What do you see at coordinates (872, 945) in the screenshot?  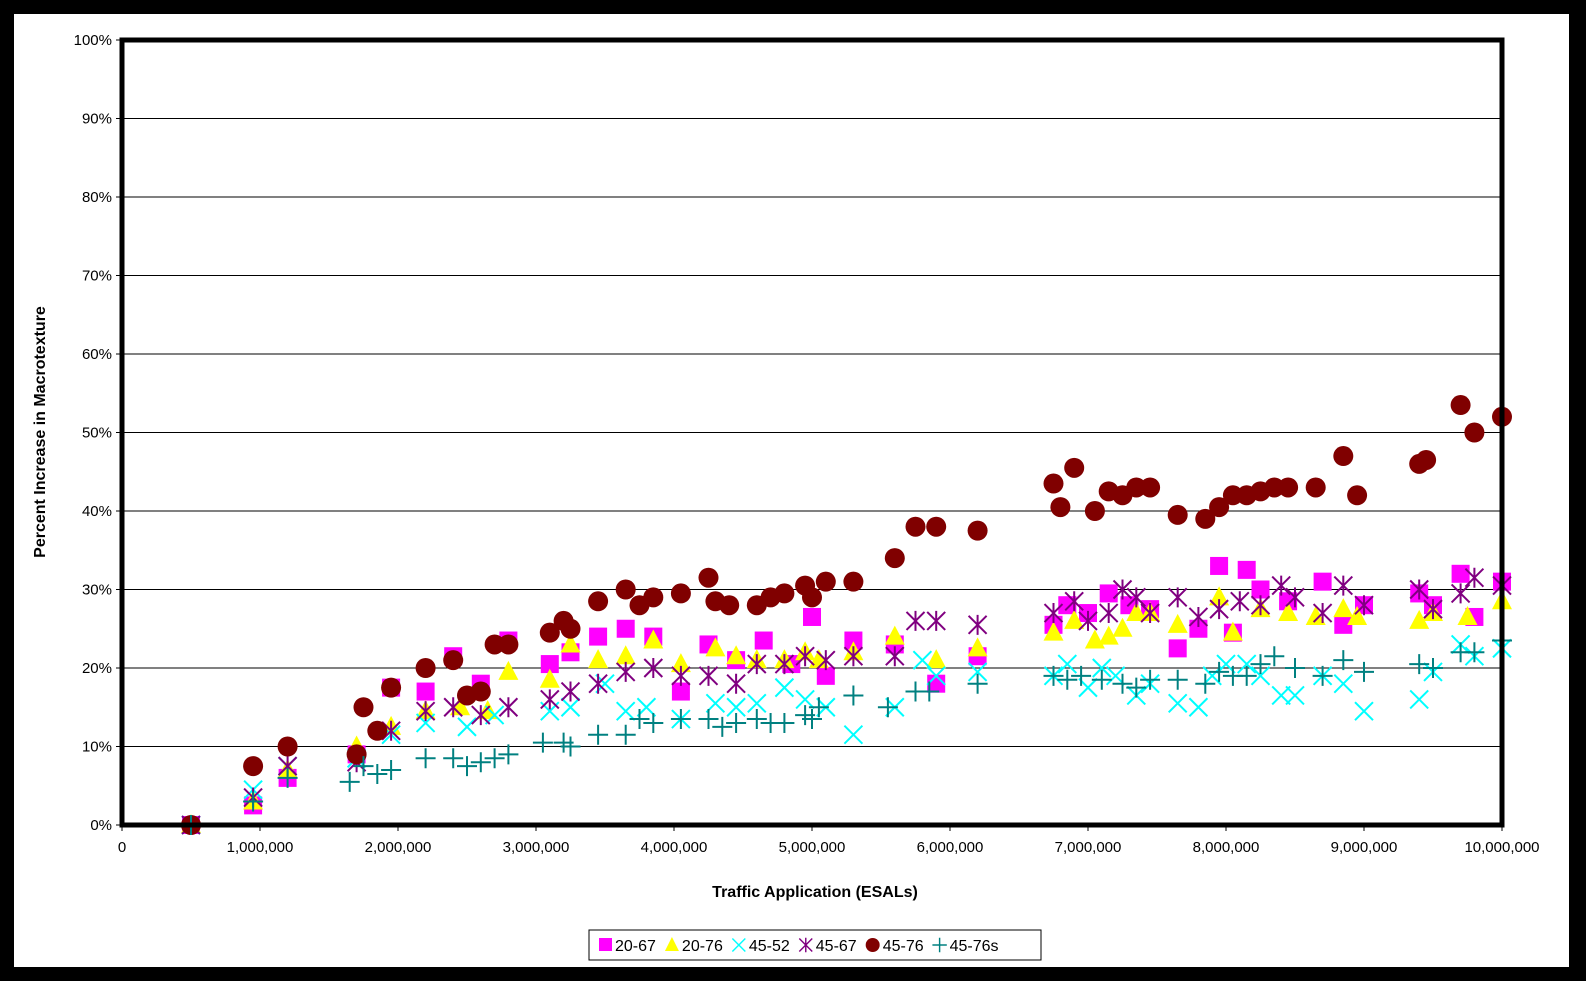 I see `legend-marker` at bounding box center [872, 945].